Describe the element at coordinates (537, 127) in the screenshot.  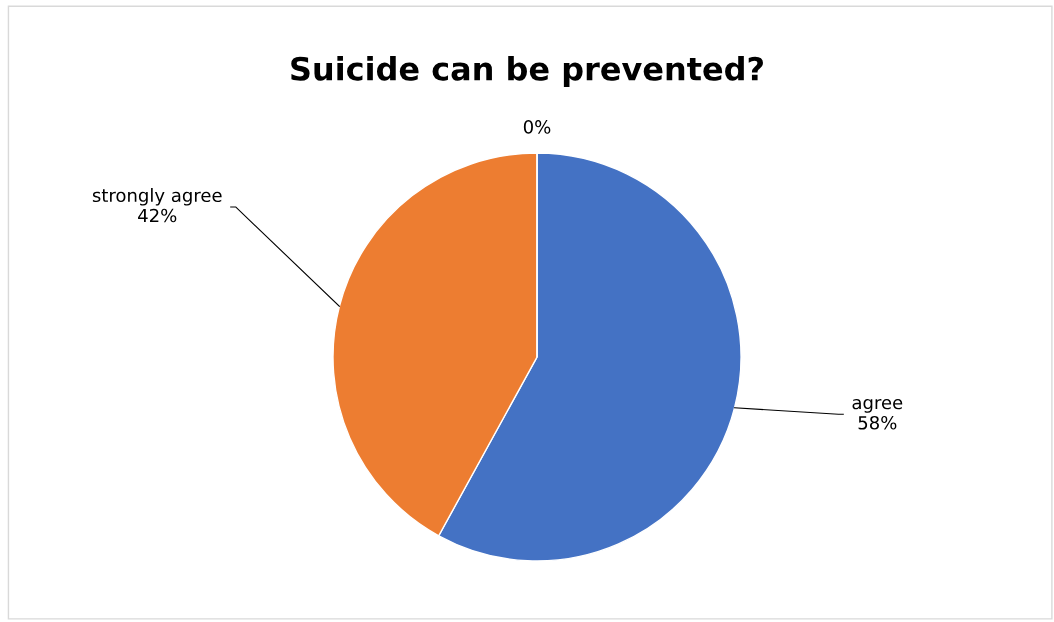
I see `text: 0%` at that location.